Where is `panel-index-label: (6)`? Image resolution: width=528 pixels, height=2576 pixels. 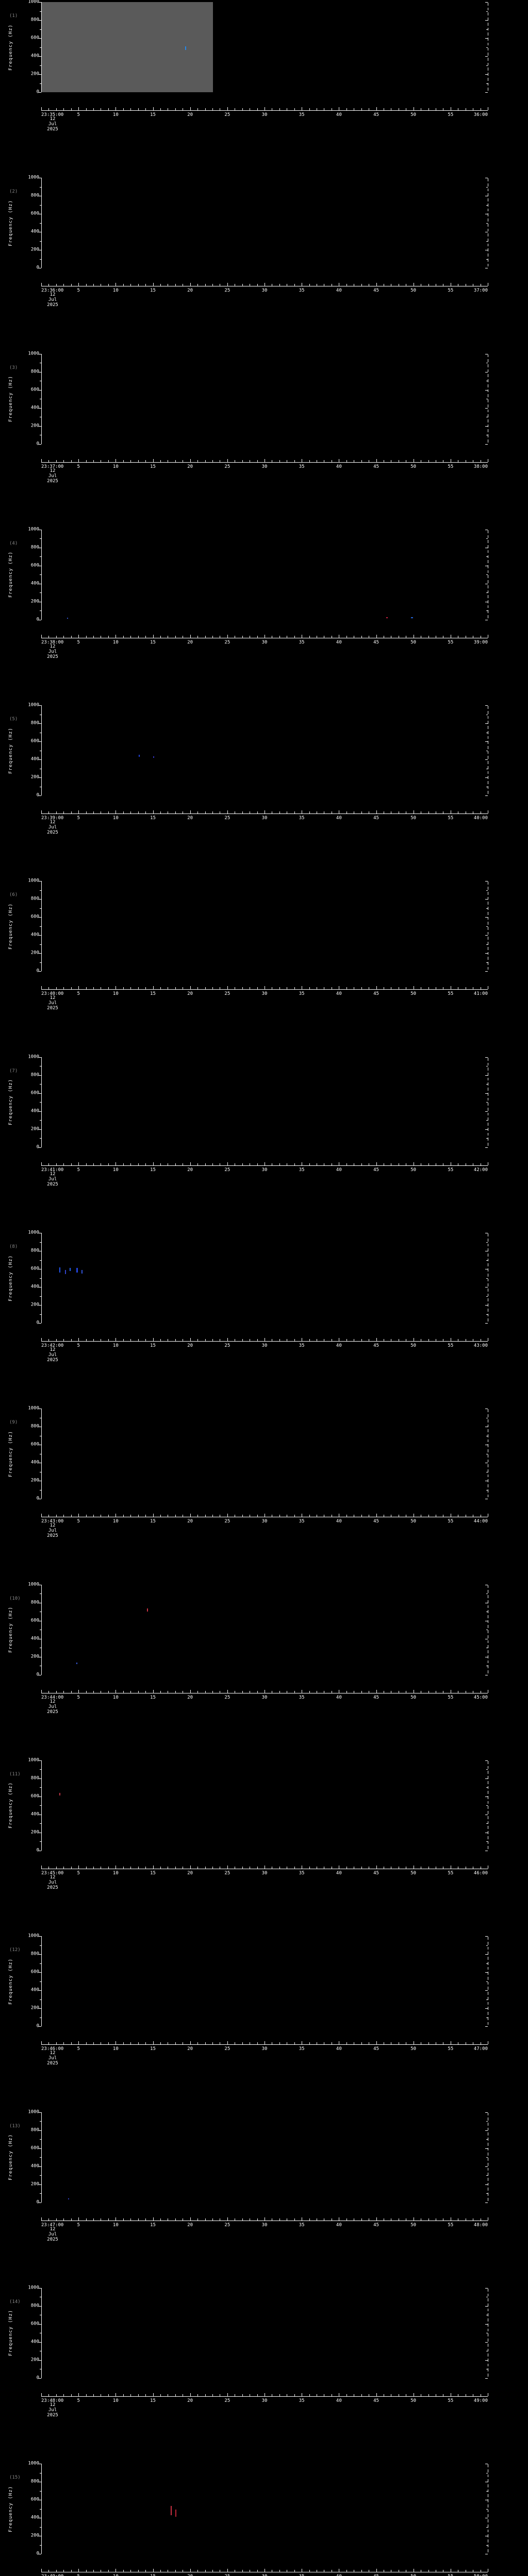 panel-index-label: (6) is located at coordinates (13, 895).